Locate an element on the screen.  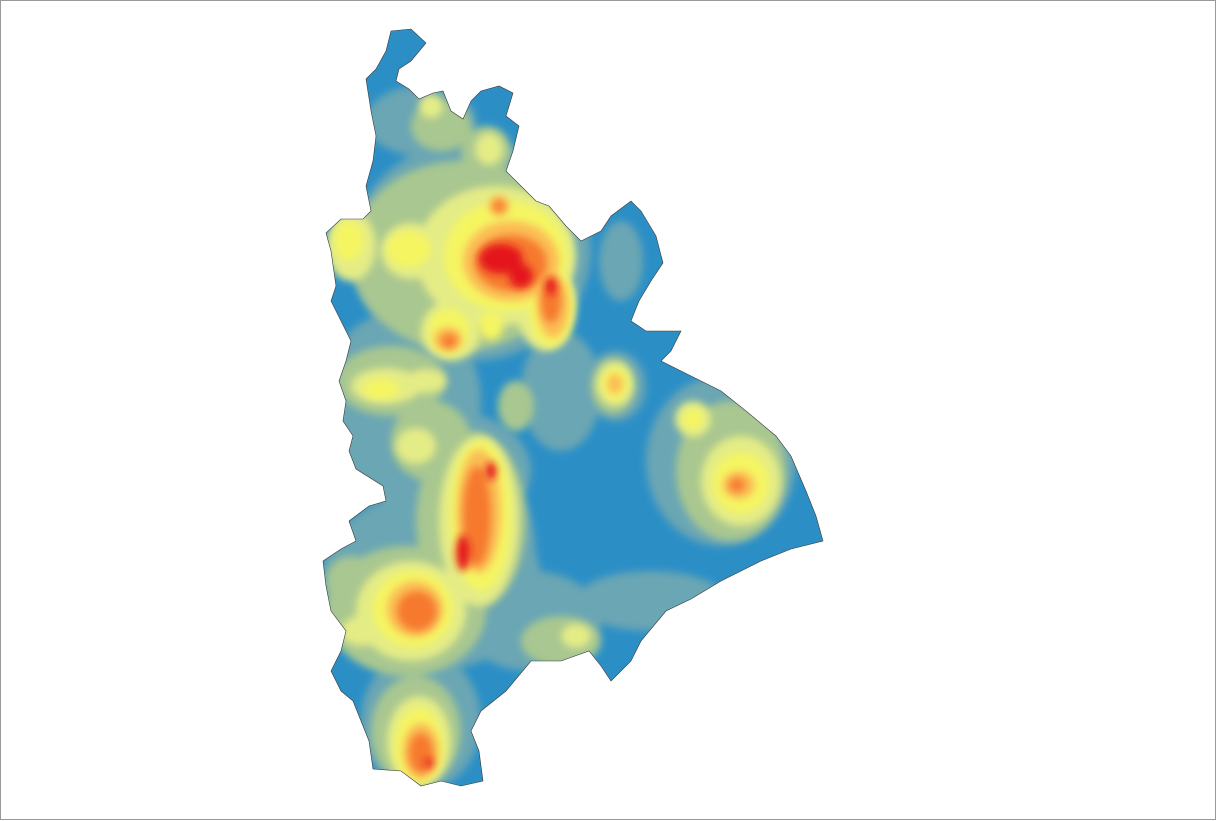
band-peak is located at coordinates (490, 506).